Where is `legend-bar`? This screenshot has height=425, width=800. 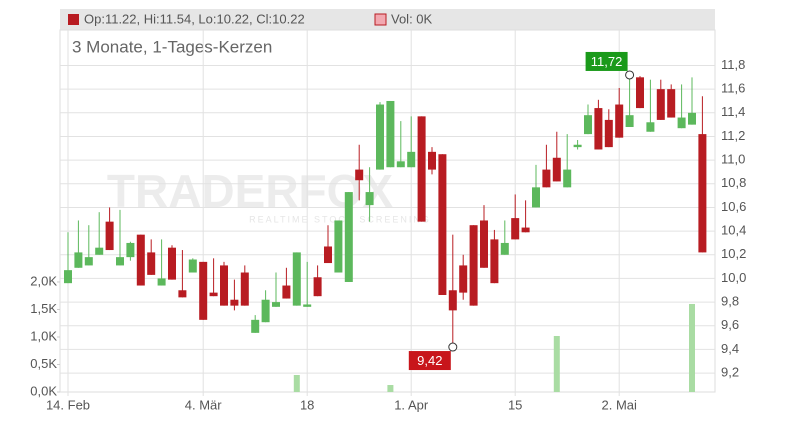 legend-bar is located at coordinates (387, 19).